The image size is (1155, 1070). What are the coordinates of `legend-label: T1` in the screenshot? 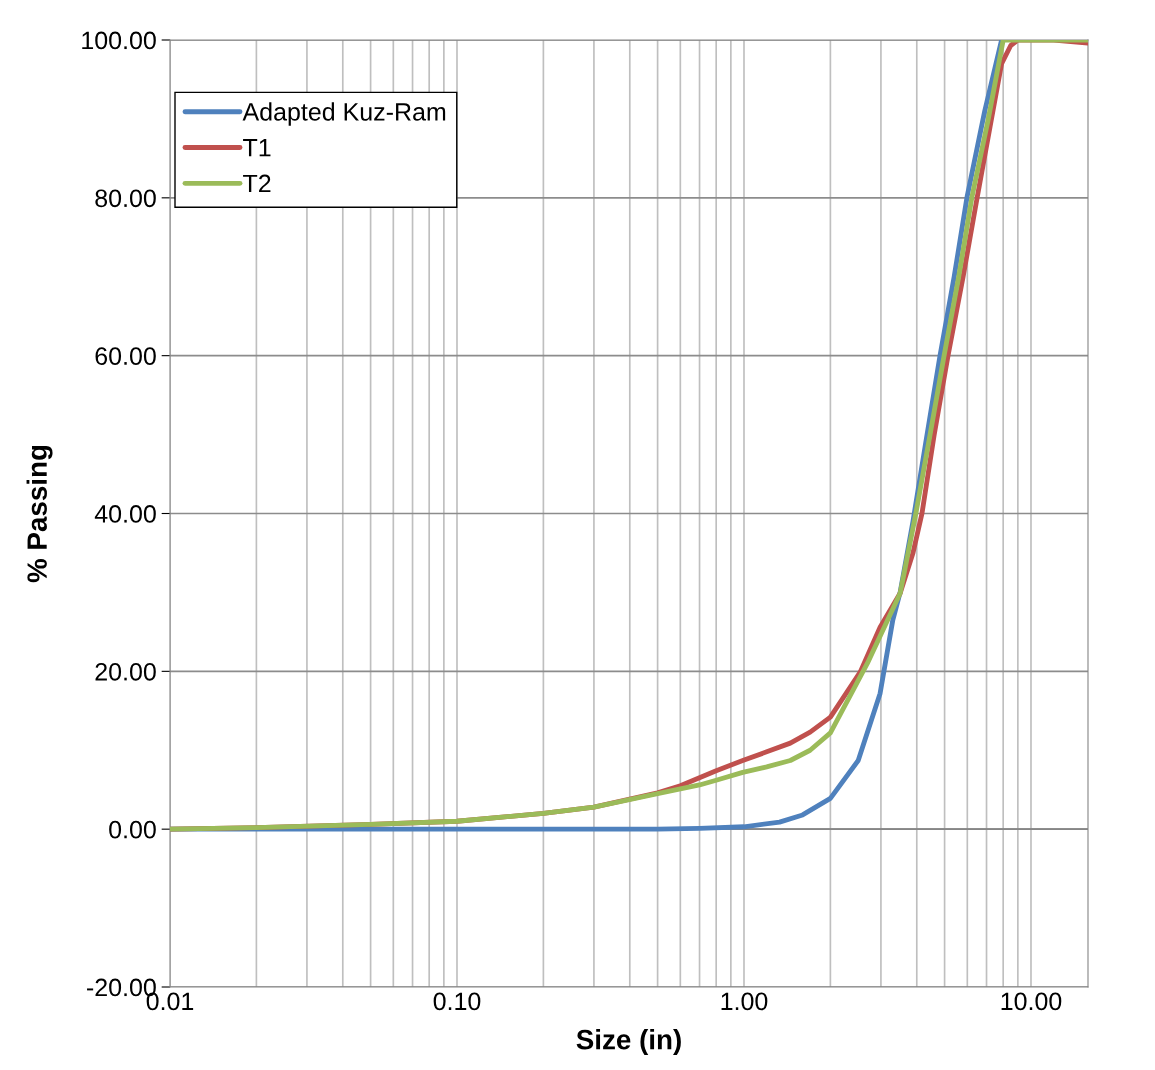 It's located at (257, 148).